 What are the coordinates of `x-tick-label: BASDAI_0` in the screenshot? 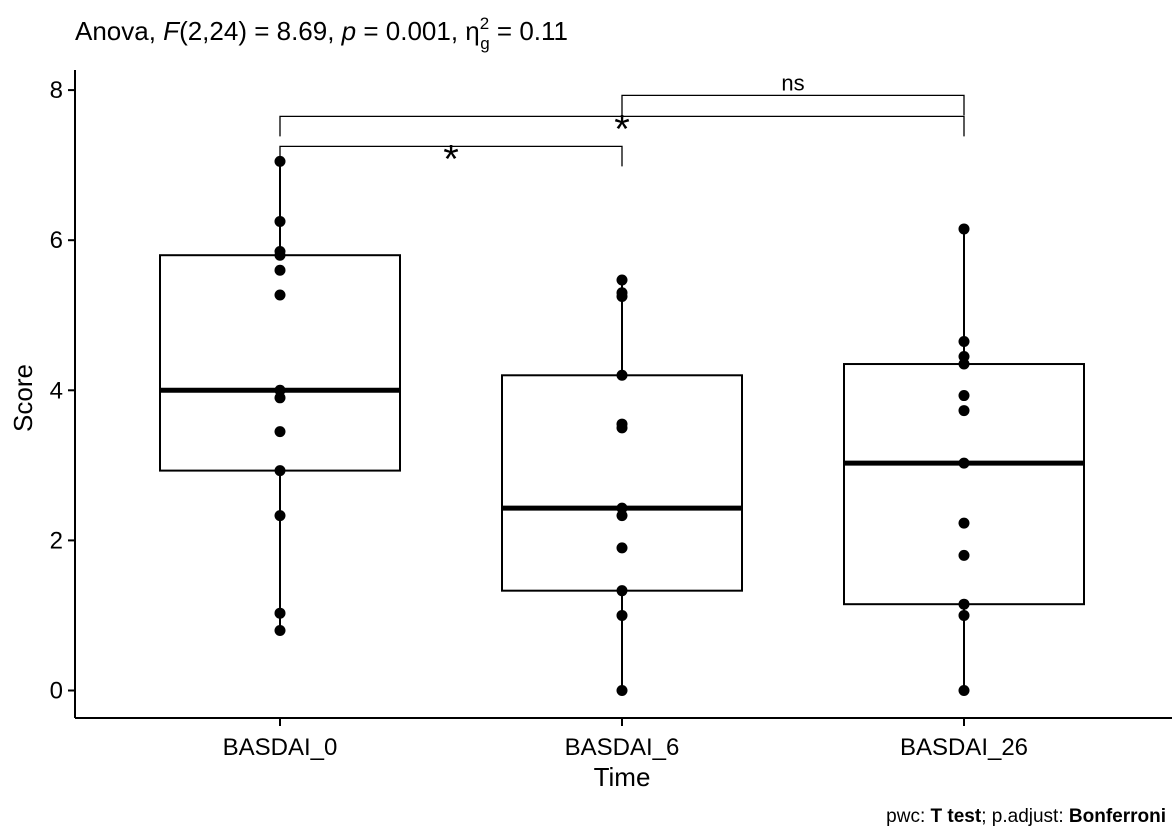 It's located at (280, 747).